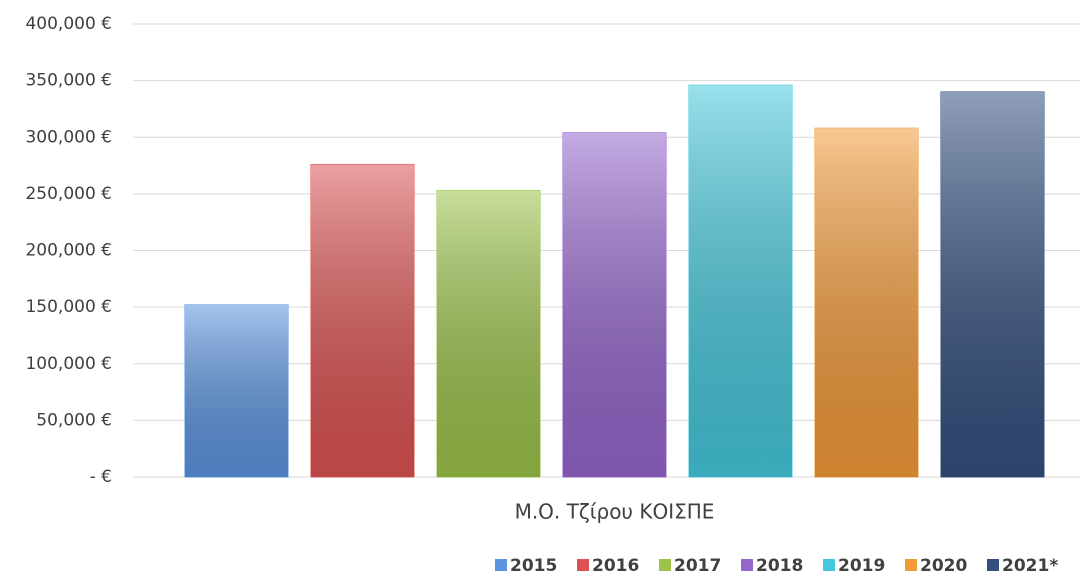 The image size is (1083, 576). Describe the element at coordinates (615, 566) in the screenshot. I see `legend-label: 2016` at that location.